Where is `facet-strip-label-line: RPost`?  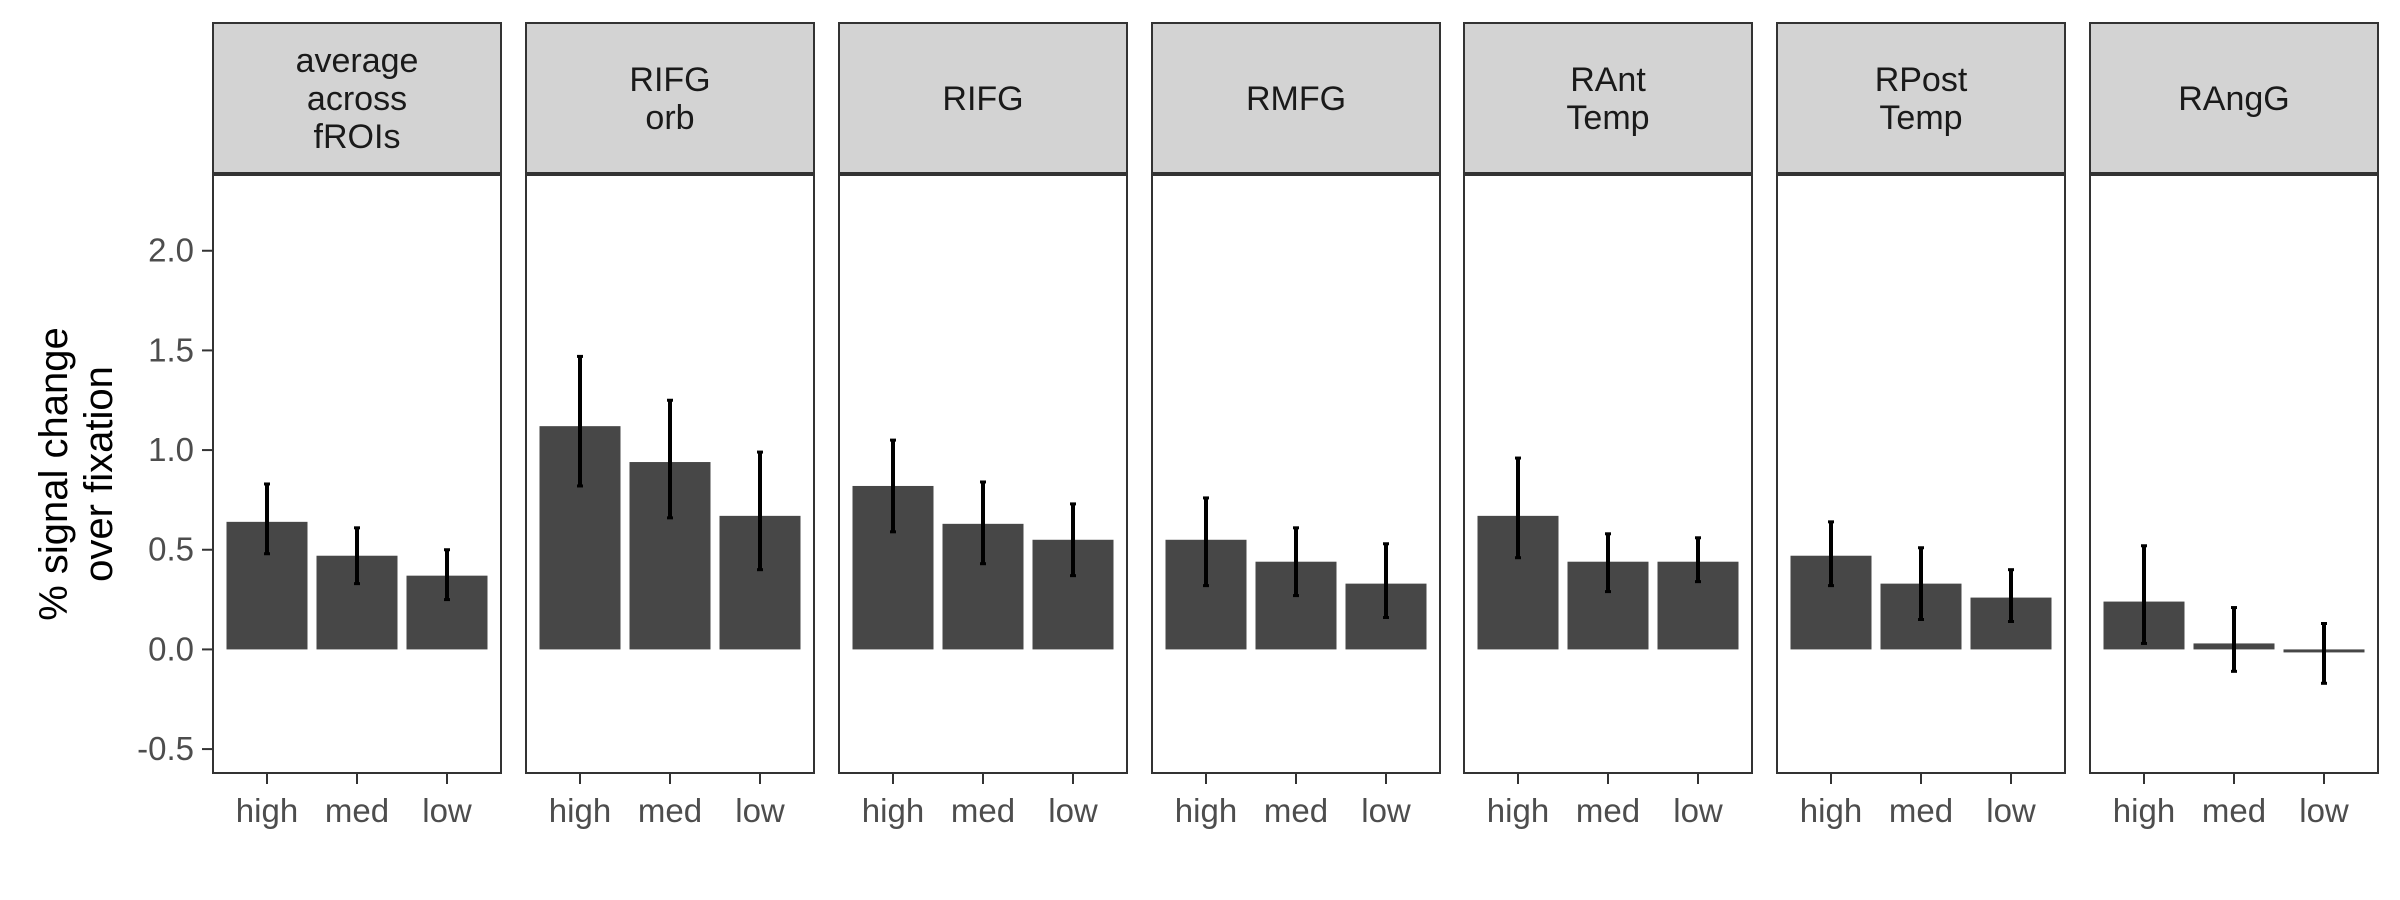
facet-strip-label-line: RPost is located at coordinates (1921, 80).